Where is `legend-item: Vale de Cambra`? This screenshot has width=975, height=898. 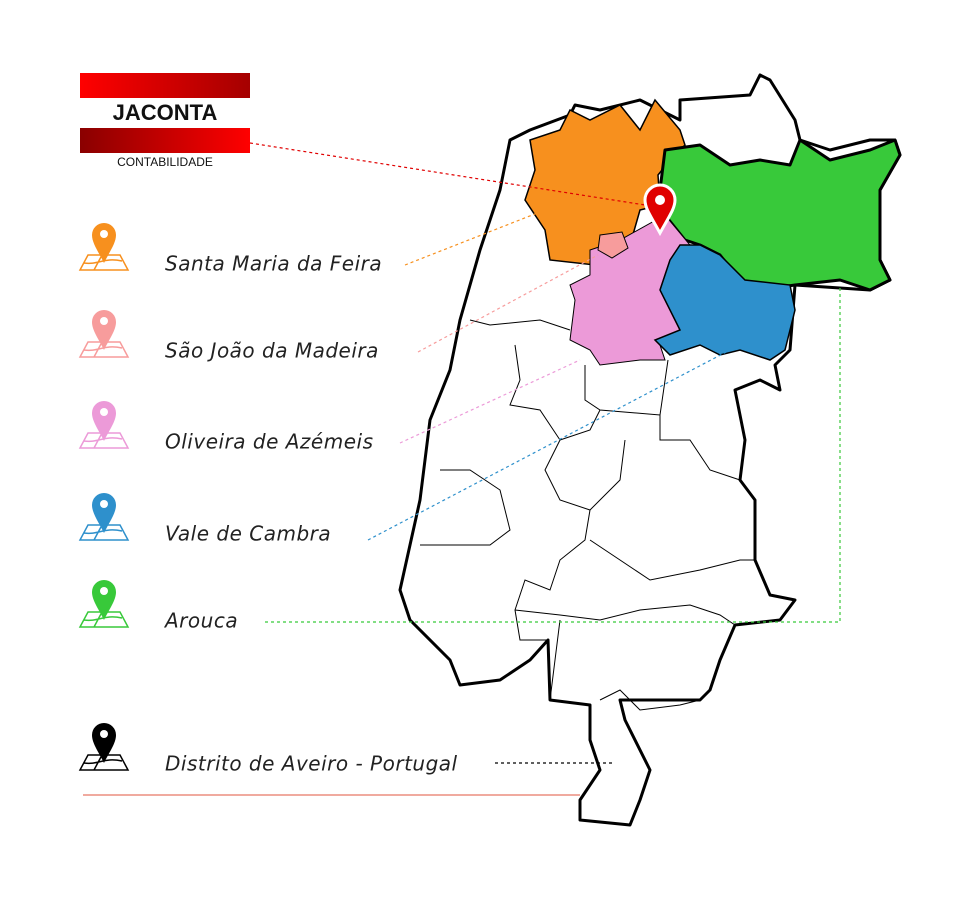
legend-item: Vale de Cambra is located at coordinates (204, 519).